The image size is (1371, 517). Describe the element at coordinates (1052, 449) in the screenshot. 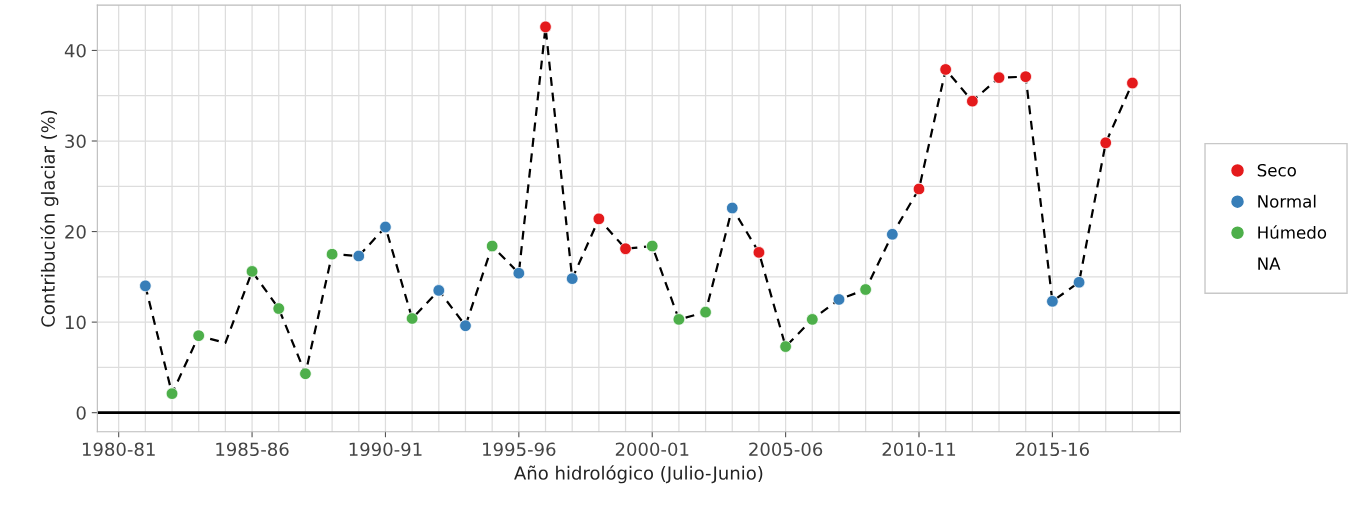

I see `x-tick-label: 2015-16` at that location.